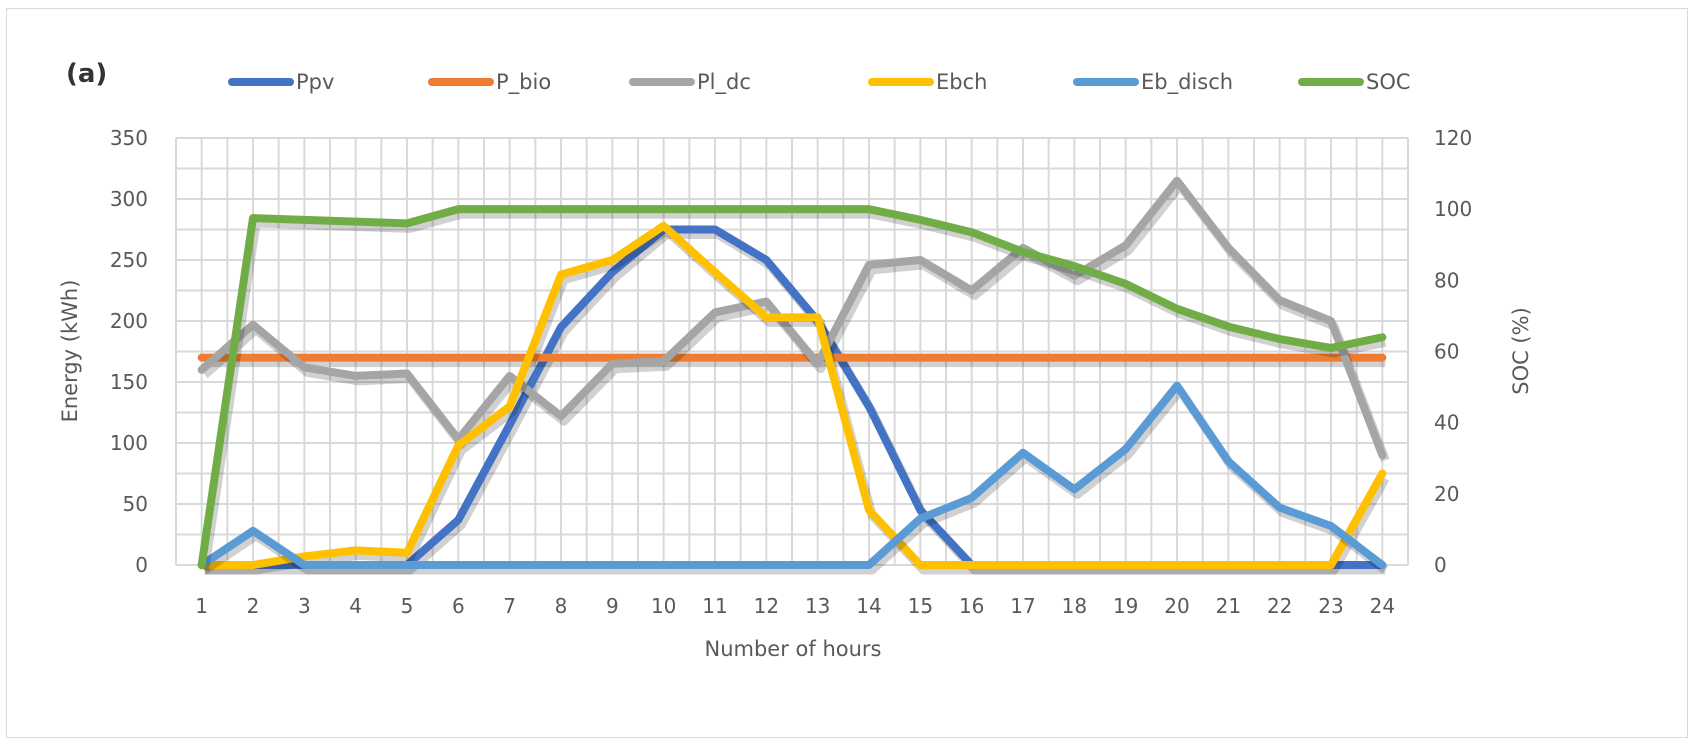  Describe the element at coordinates (868, 606) in the screenshot. I see `x-tick-label: 14` at that location.